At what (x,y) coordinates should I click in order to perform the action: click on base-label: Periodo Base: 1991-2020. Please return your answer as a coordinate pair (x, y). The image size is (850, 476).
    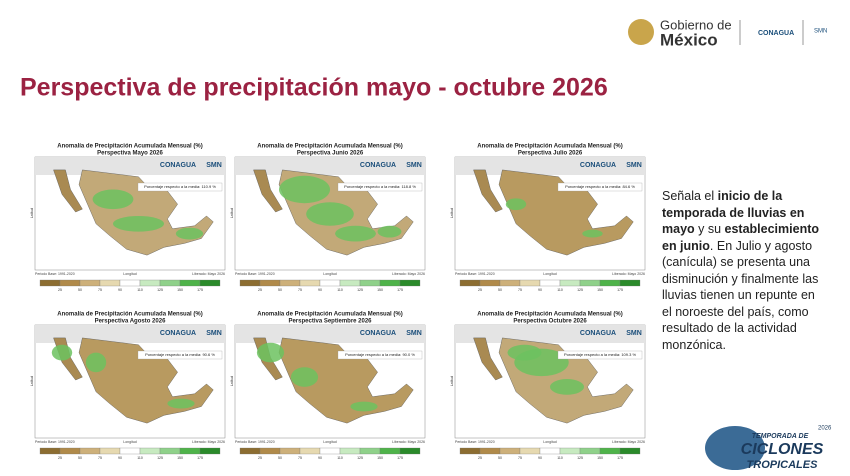
    Looking at the image, I should click on (255, 442).